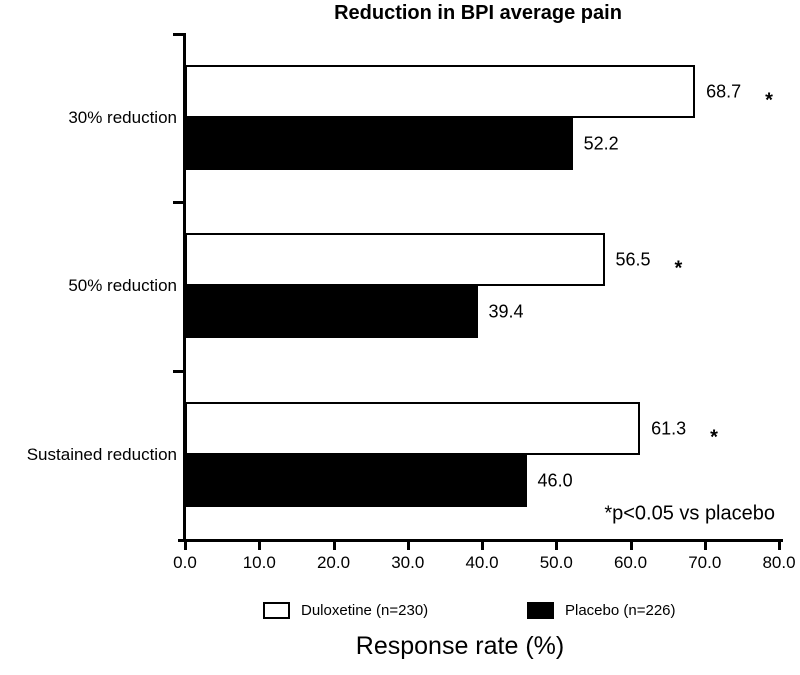 This screenshot has width=800, height=675. What do you see at coordinates (633, 259) in the screenshot?
I see `bar-value-label: 56.5` at bounding box center [633, 259].